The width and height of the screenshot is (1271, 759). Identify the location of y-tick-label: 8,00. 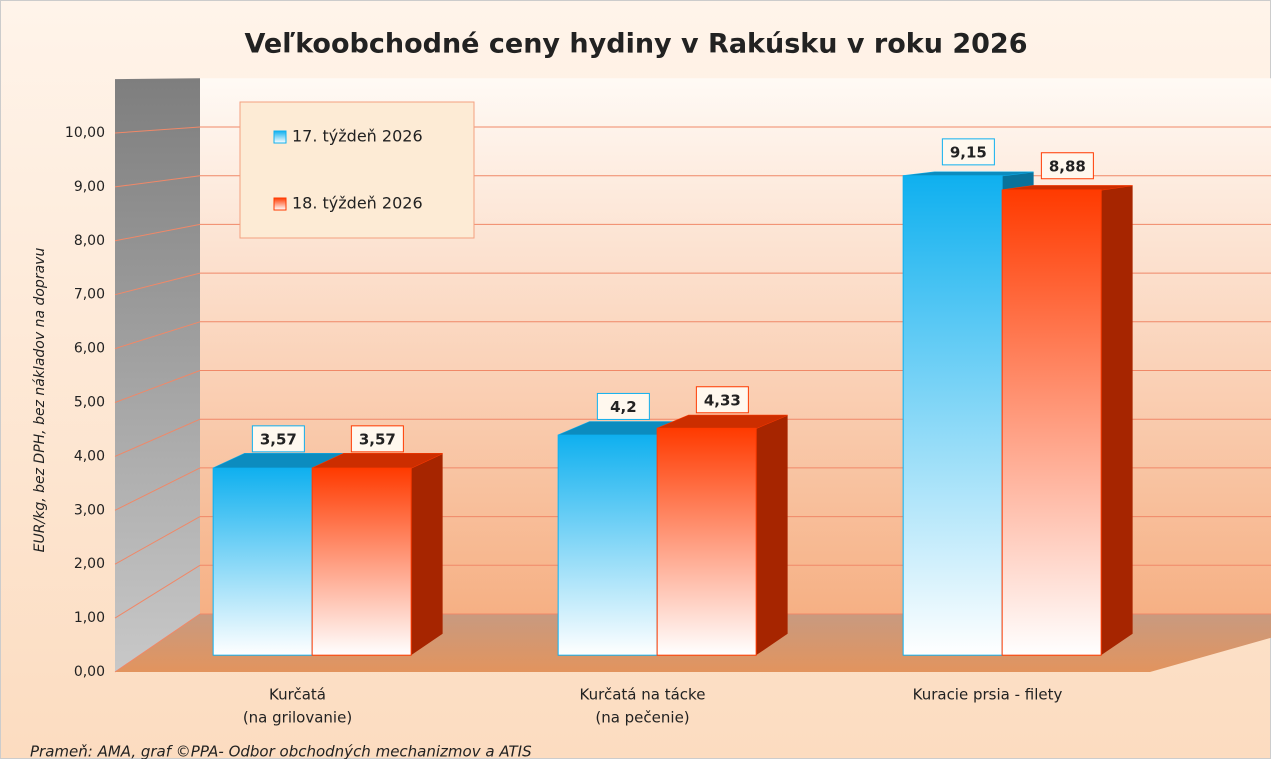
(89, 241).